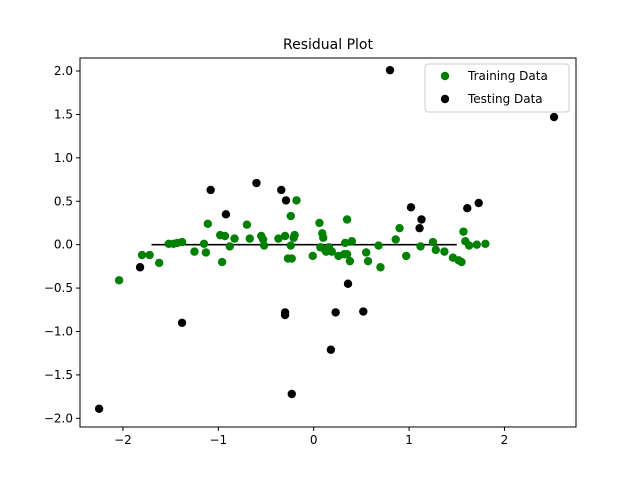 This screenshot has height=480, width=640. Describe the element at coordinates (123, 440) in the screenshot. I see `x-tick-label: −2` at that location.